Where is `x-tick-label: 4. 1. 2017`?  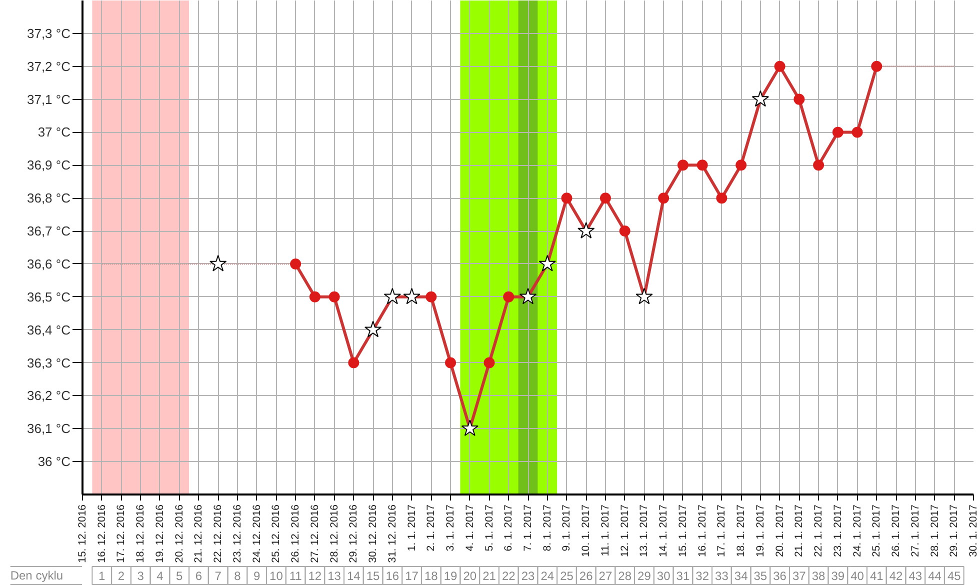
x-tick-label: 4. 1. 2017 is located at coordinates (470, 528).